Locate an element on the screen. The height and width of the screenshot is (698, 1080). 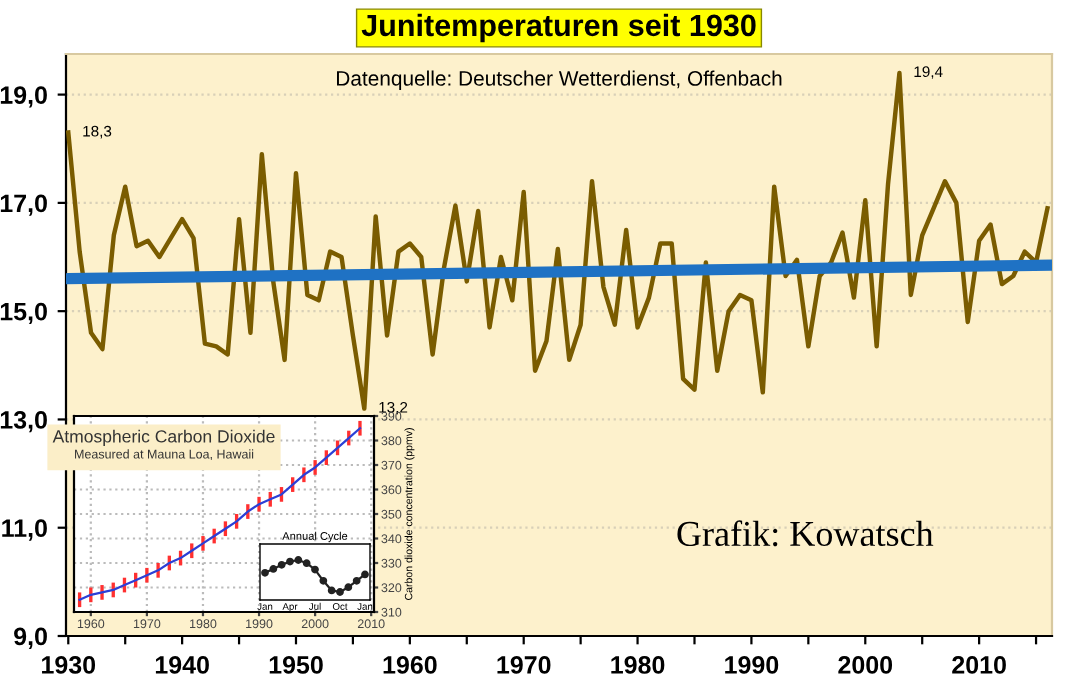
x-tick-label: 1980 is located at coordinates (638, 665).